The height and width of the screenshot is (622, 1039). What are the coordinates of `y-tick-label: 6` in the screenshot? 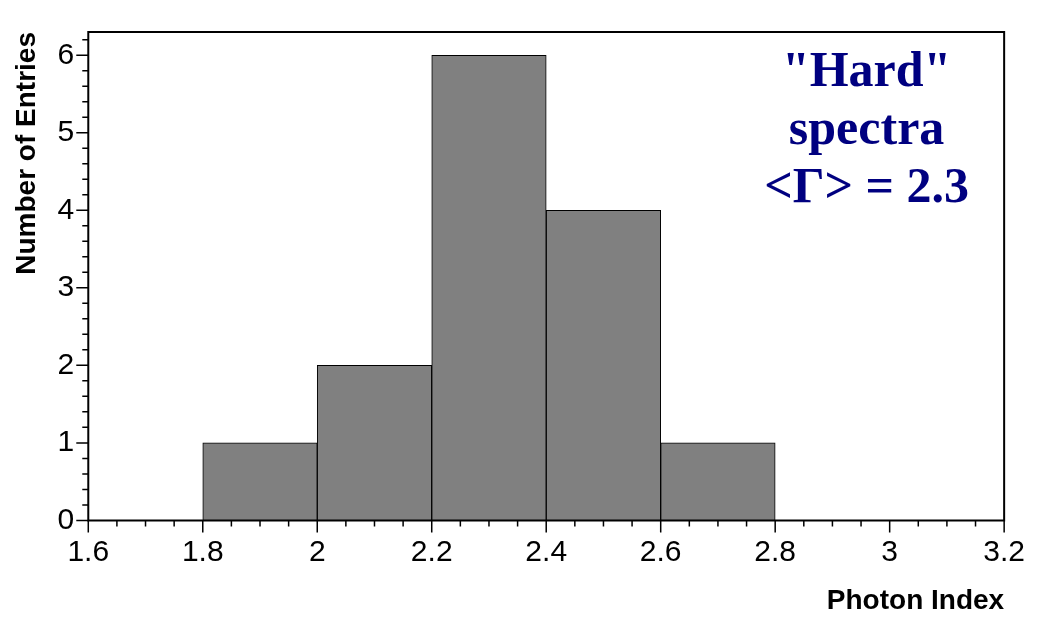 It's located at (66, 53).